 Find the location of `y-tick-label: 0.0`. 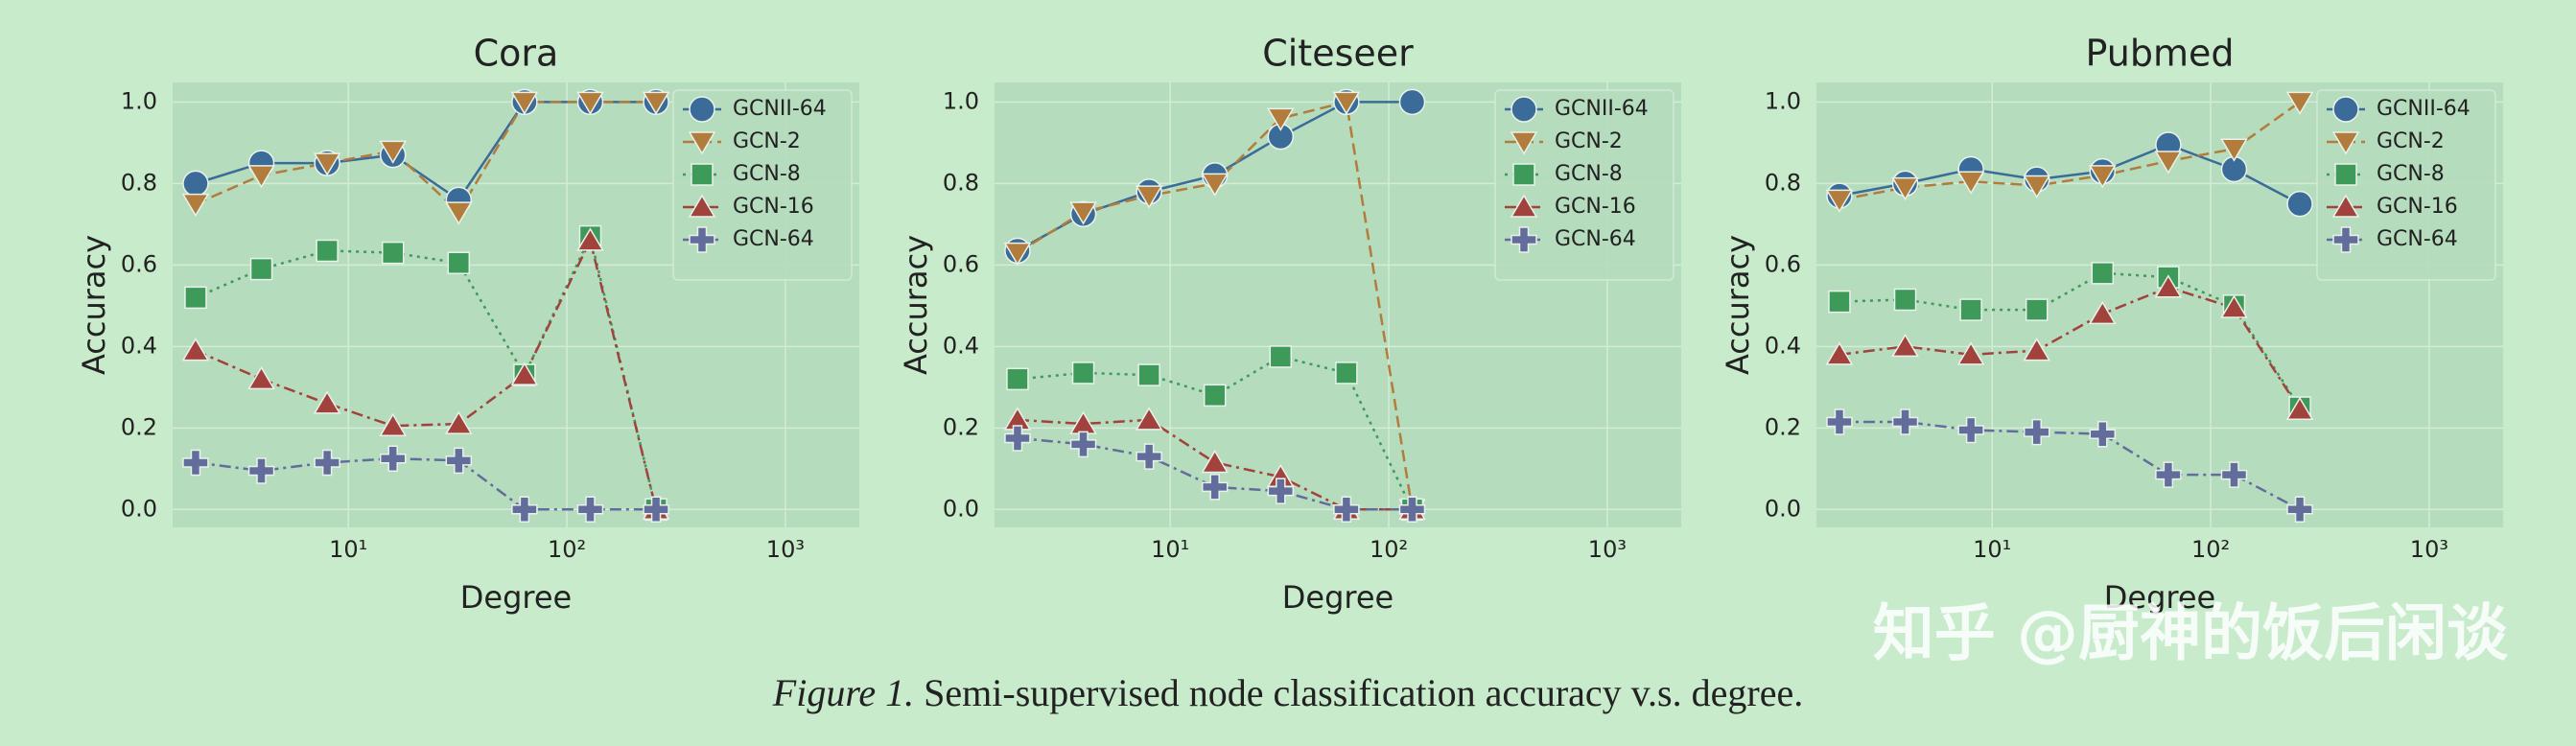

y-tick-label: 0.0 is located at coordinates (139, 508).